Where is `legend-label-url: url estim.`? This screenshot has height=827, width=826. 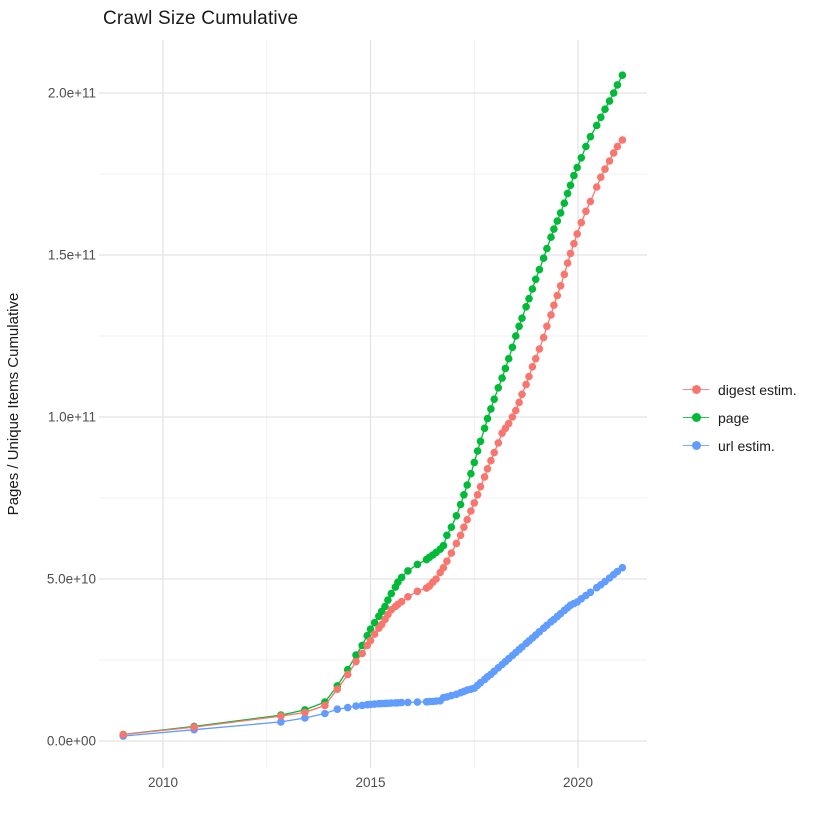
legend-label-url: url estim. is located at coordinates (746, 445).